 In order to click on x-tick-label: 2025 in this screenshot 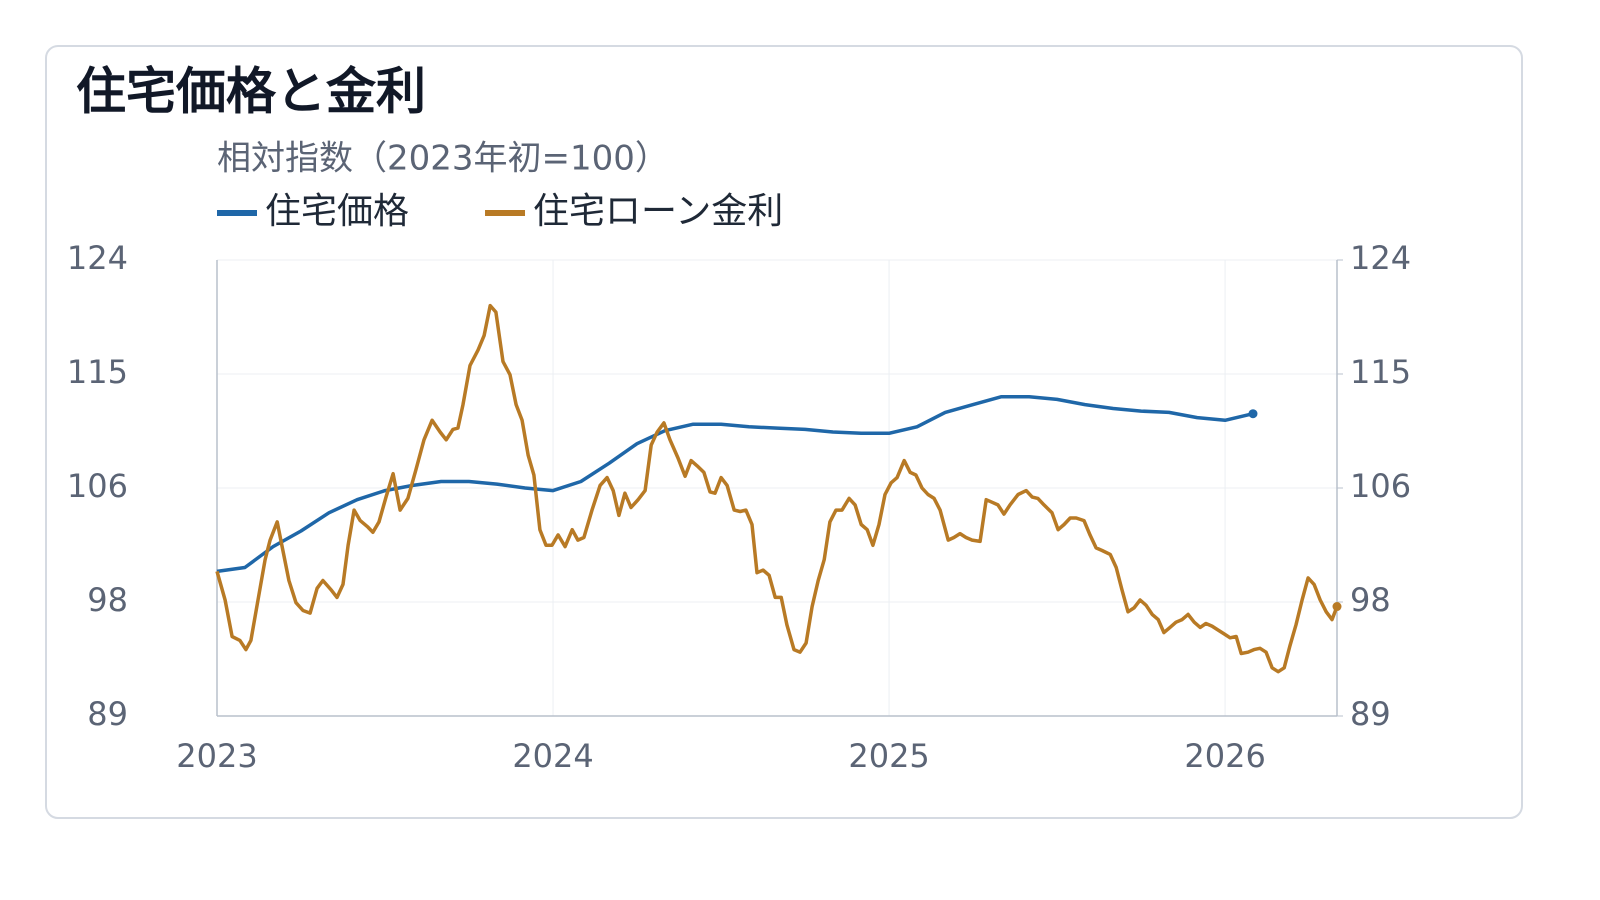, I will do `click(888, 756)`.